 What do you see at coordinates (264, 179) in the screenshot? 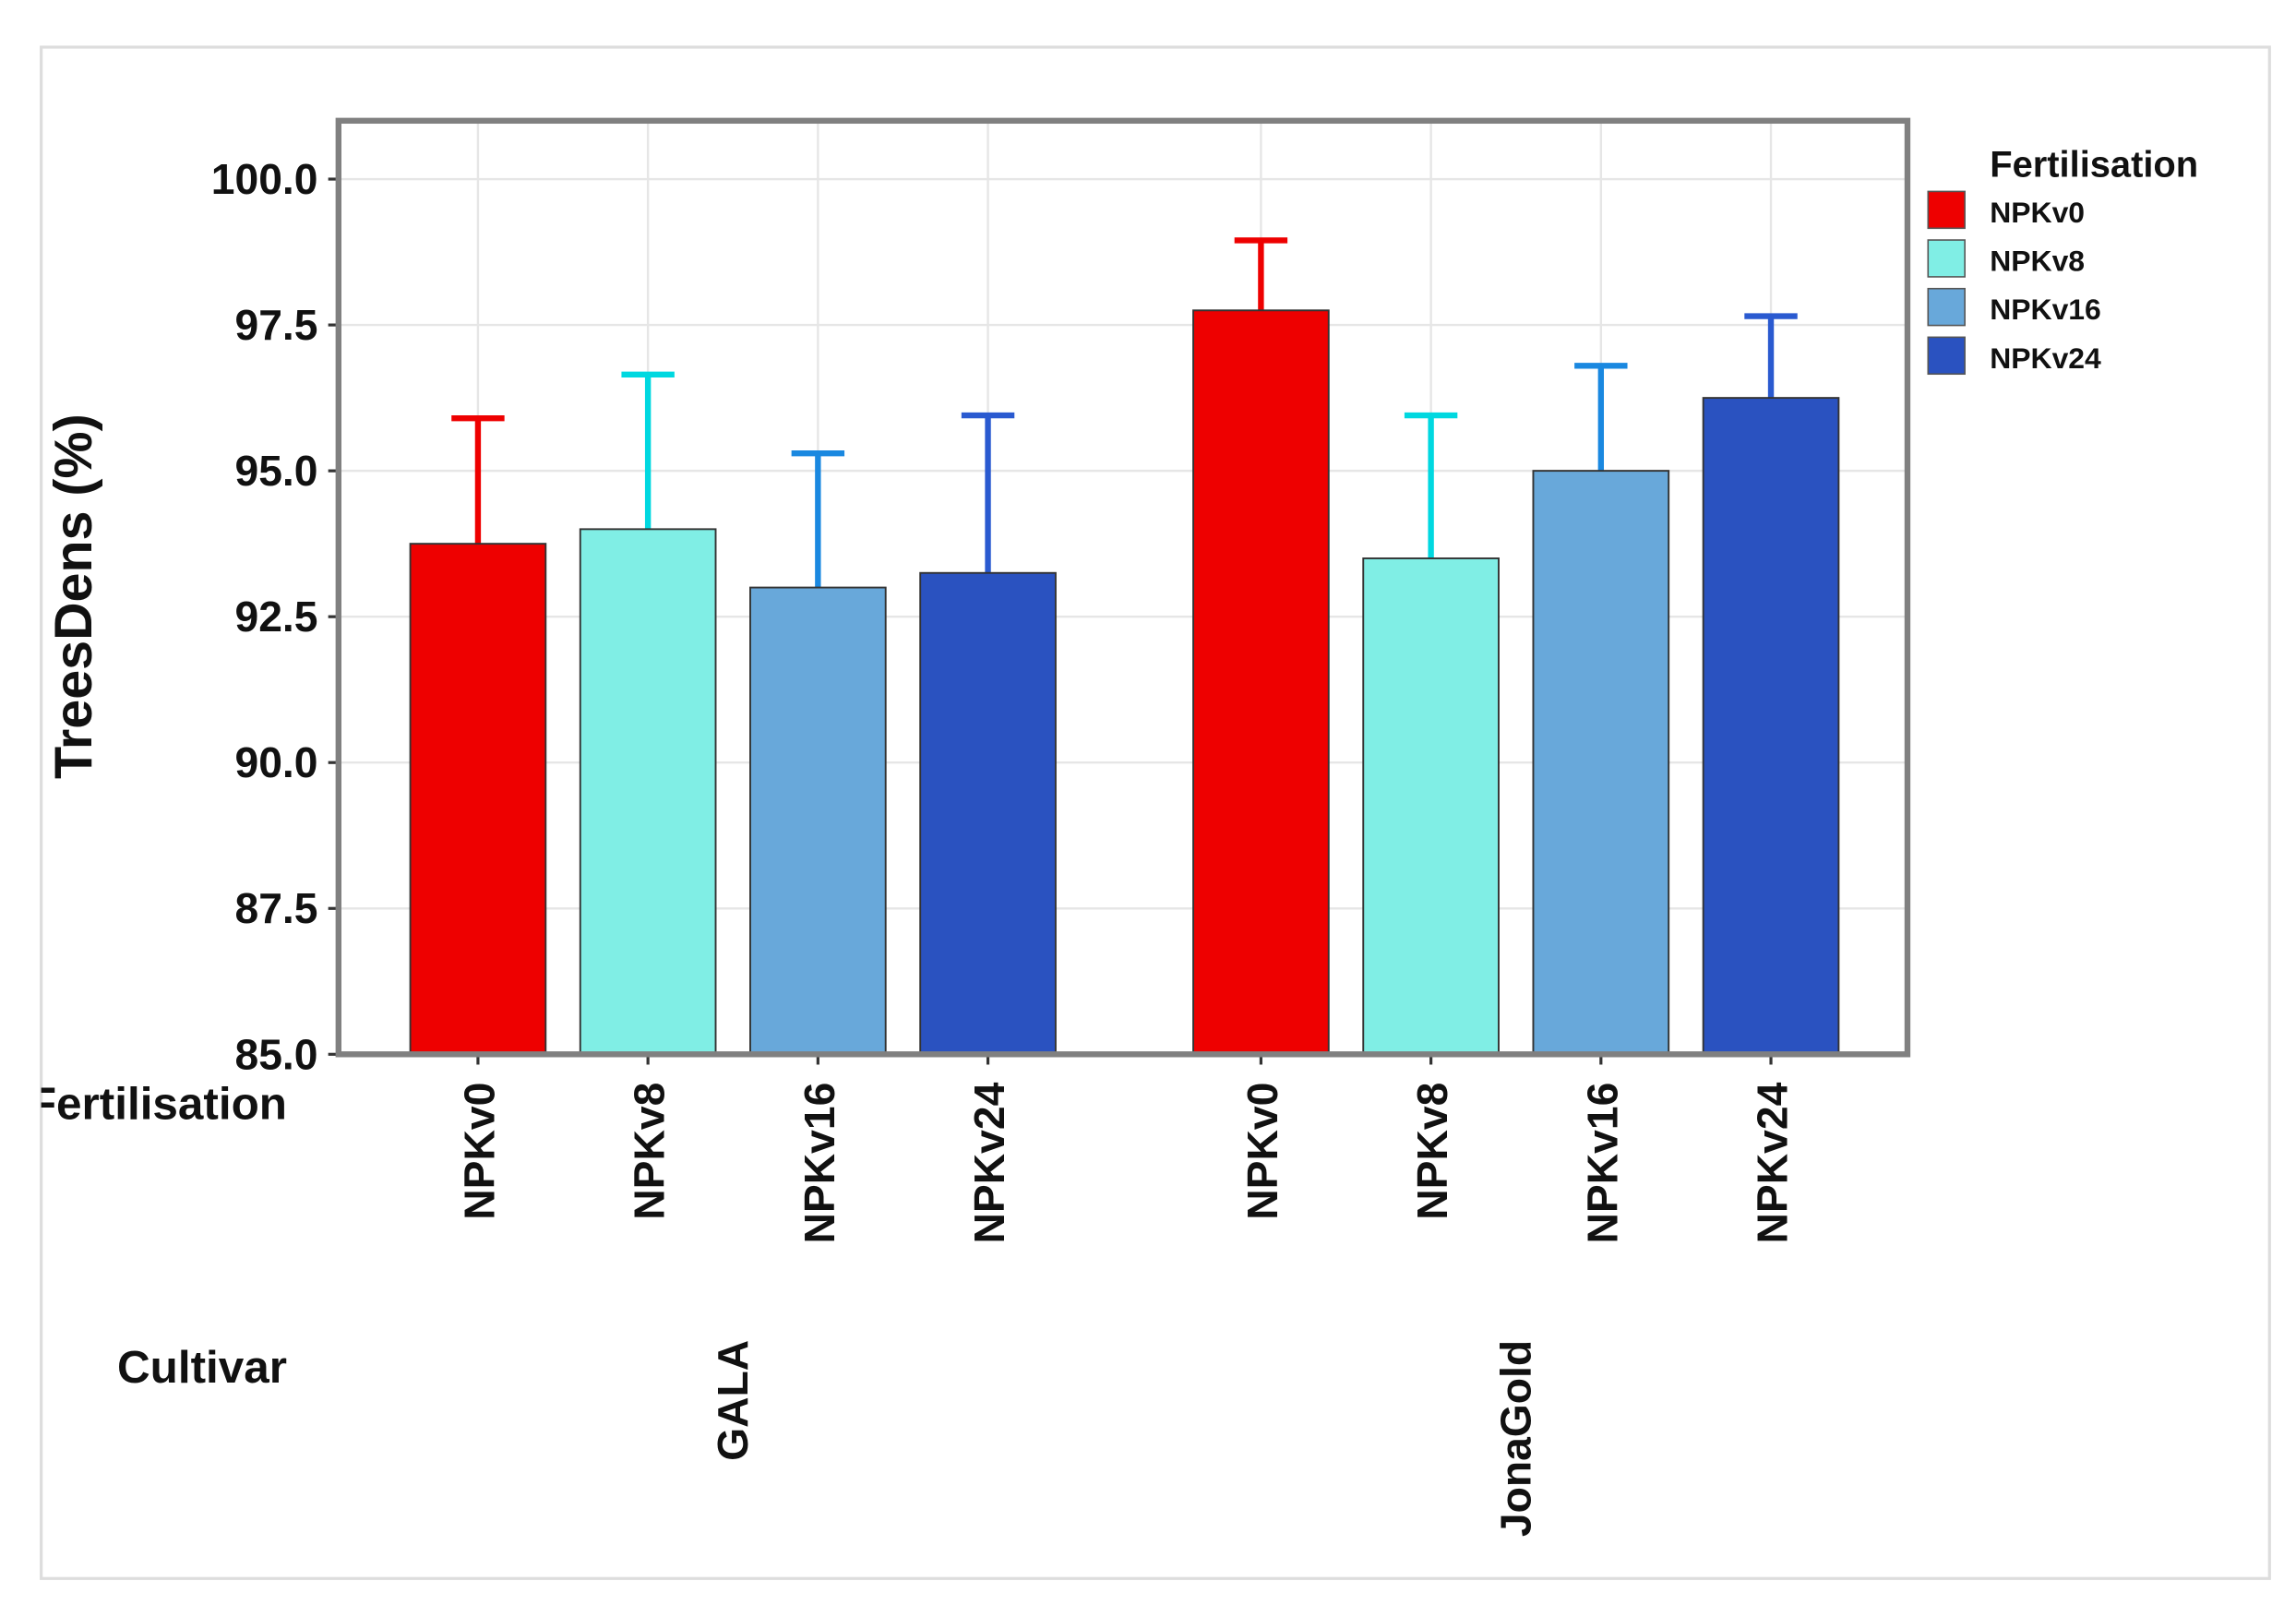
I see `y-tick-label: 100.0` at bounding box center [264, 179].